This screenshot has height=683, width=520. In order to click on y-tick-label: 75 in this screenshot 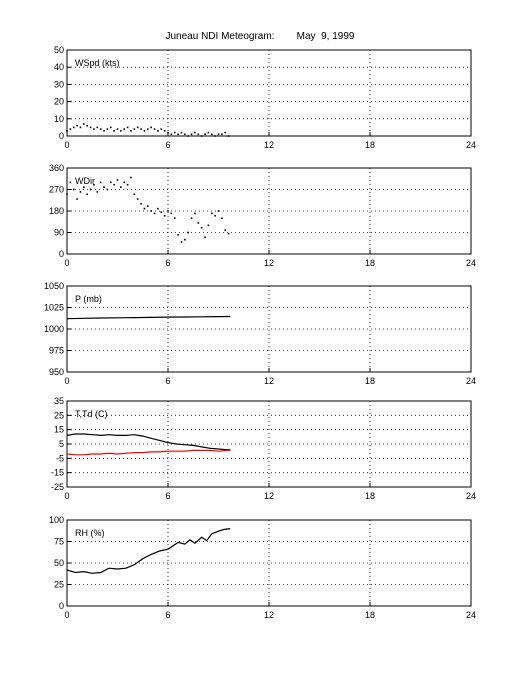, I will do `click(59, 542)`.